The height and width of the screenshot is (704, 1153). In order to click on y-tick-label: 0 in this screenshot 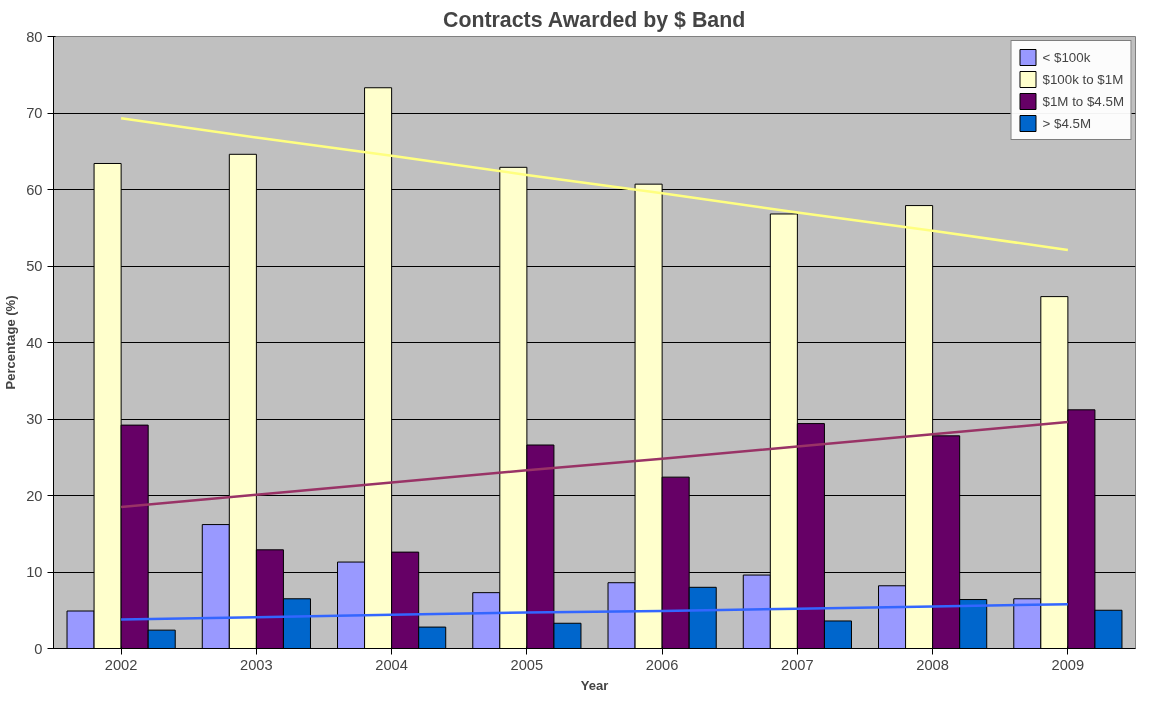, I will do `click(38, 648)`.